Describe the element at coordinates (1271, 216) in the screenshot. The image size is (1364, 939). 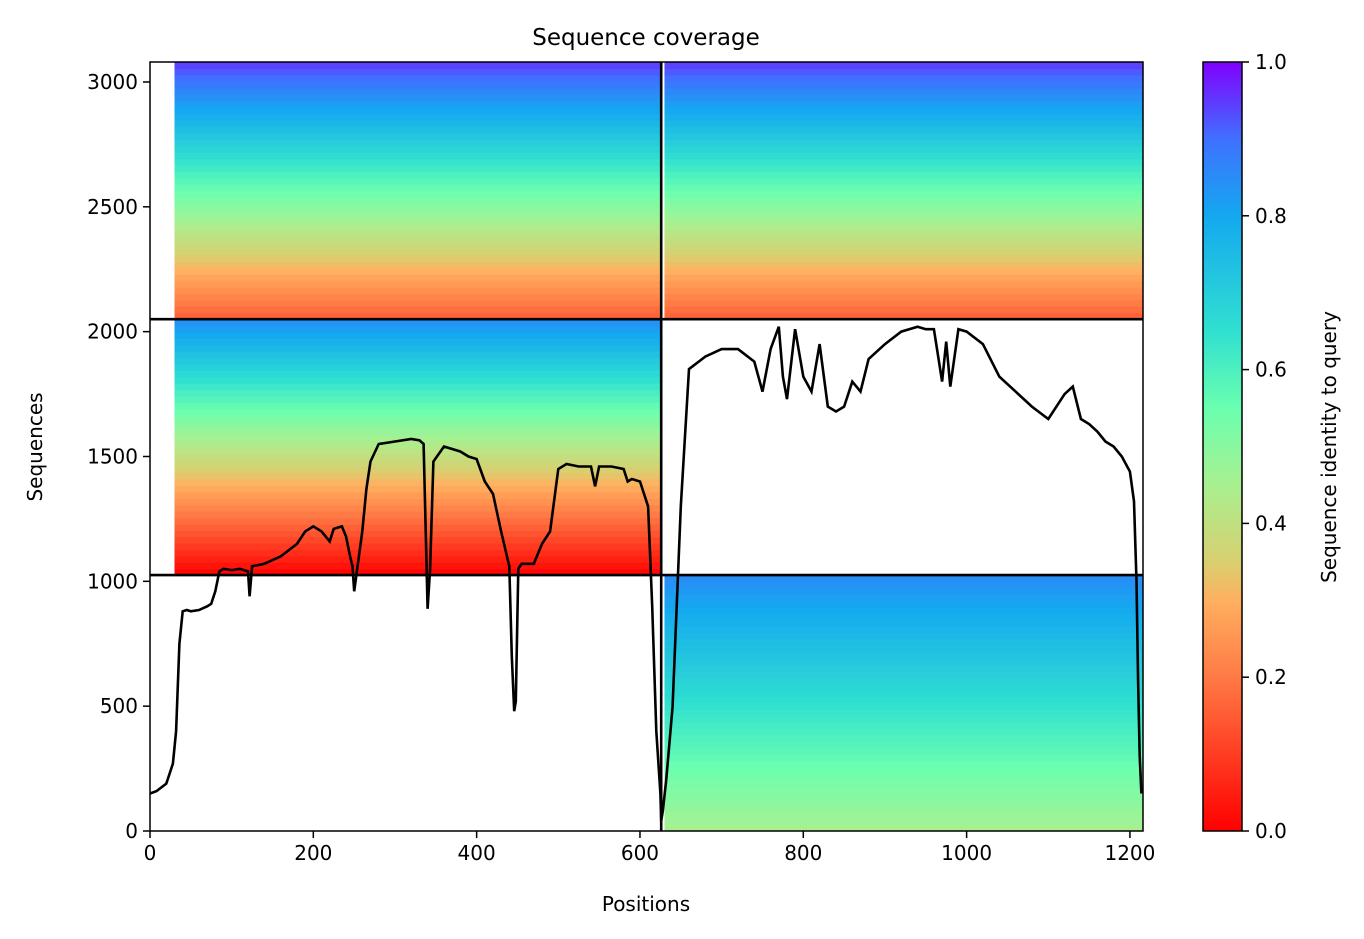
I see `colorbar-tick-label: 0.8` at that location.